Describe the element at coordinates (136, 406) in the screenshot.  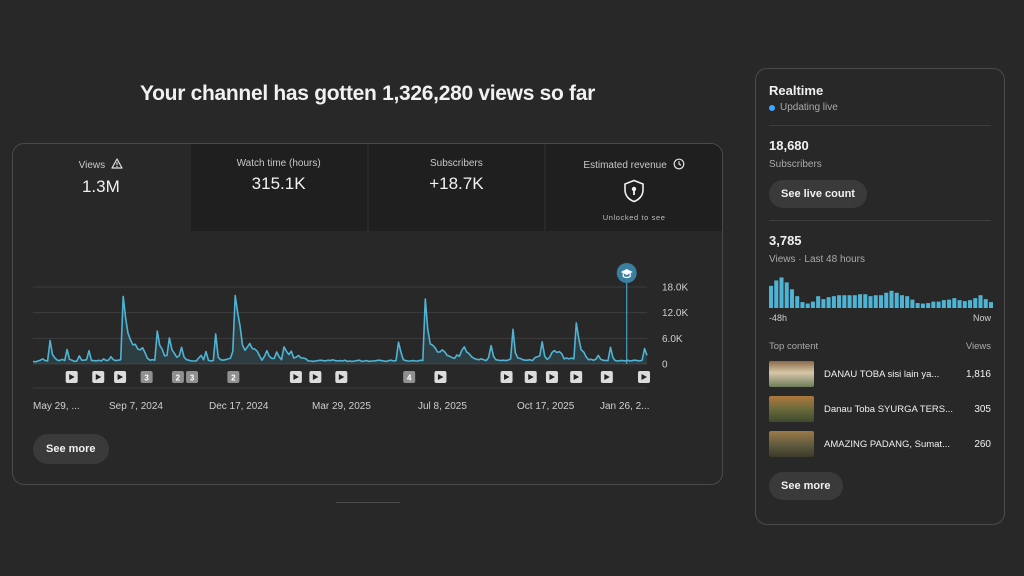
I see `x-tick-label: Sep 7, 2024` at that location.